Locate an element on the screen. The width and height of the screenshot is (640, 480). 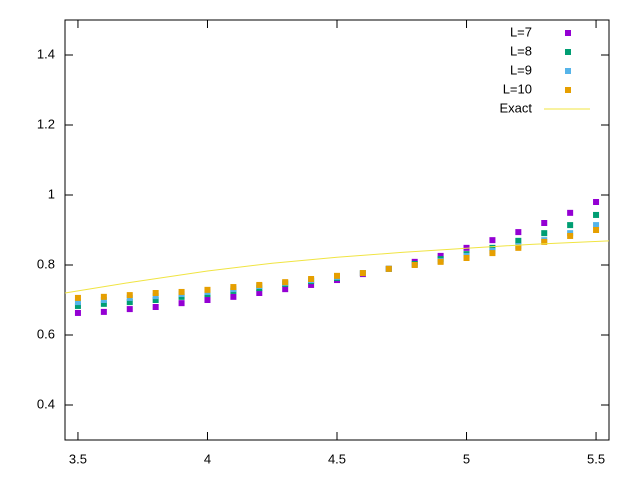
legend-label: L=7 is located at coordinates (521, 31).